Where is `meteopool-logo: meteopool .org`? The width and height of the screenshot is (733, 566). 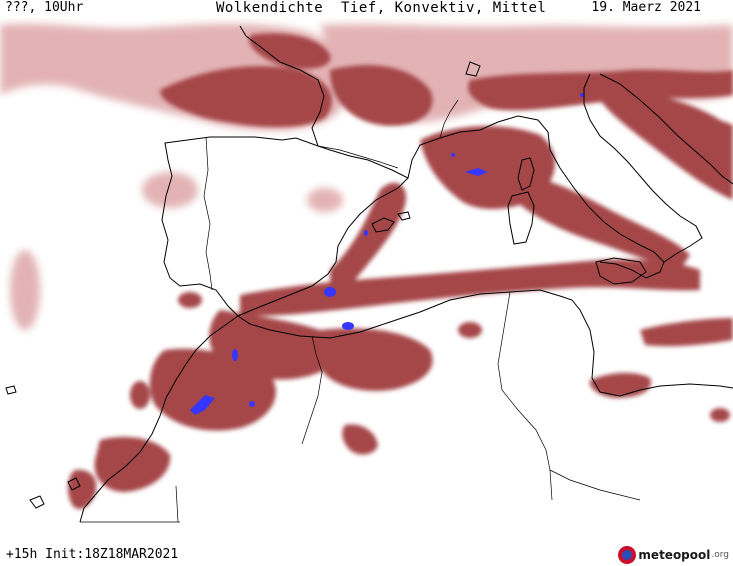
meteopool-logo: meteopool .org is located at coordinates (673, 555).